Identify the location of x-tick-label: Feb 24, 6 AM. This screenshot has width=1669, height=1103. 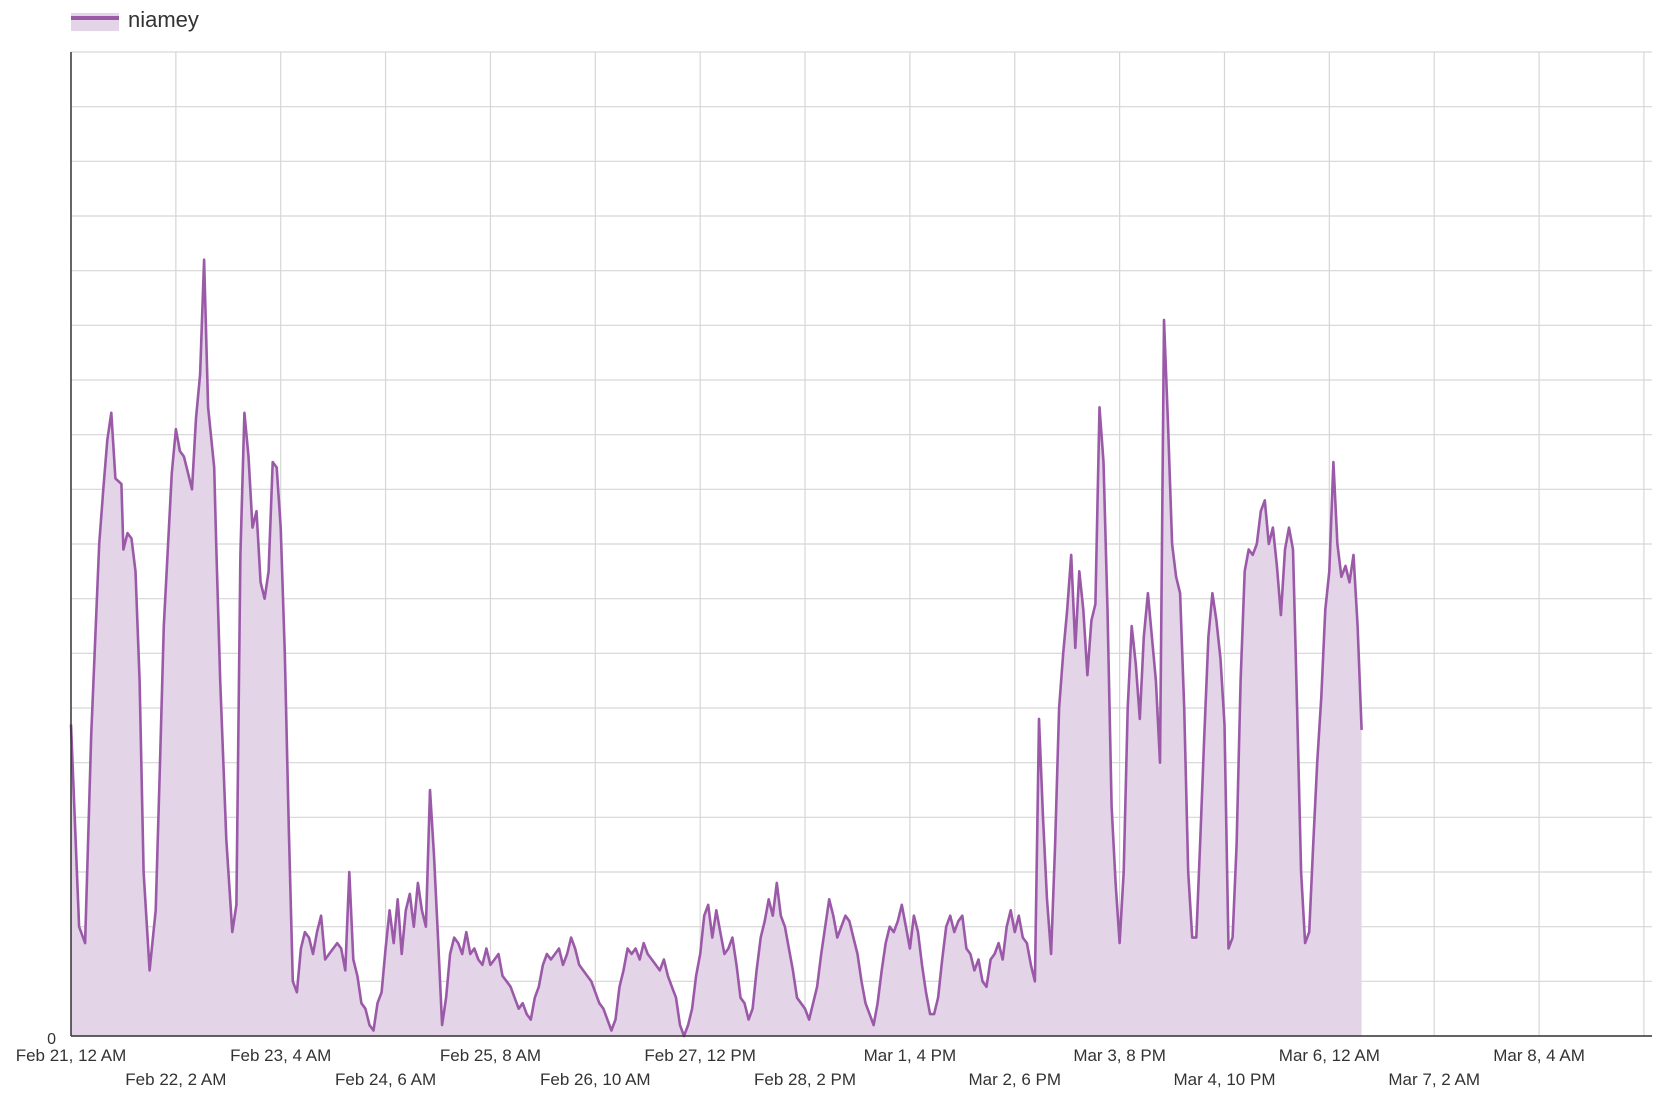
(385, 1079).